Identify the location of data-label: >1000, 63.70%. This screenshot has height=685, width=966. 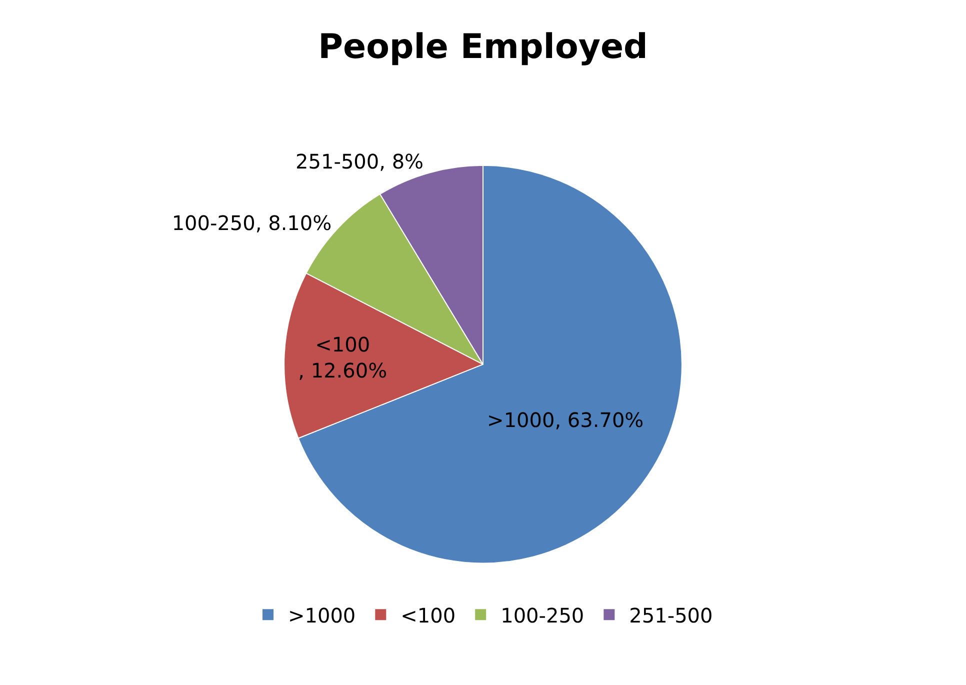
(565, 420).